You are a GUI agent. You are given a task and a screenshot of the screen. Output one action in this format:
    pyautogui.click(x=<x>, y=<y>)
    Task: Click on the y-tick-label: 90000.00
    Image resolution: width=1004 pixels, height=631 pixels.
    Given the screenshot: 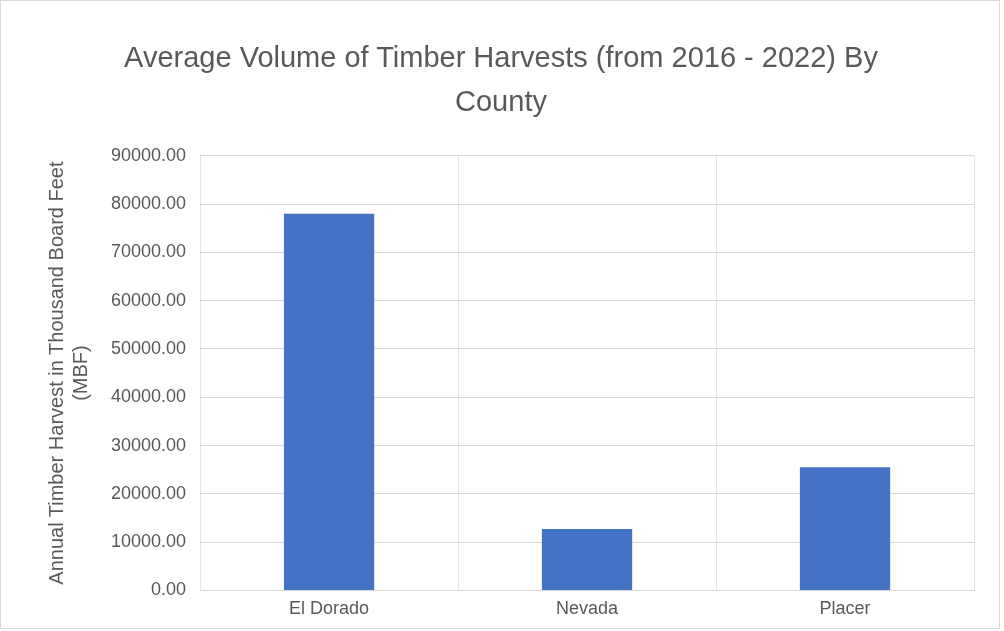 What is the action you would take?
    pyautogui.click(x=149, y=154)
    